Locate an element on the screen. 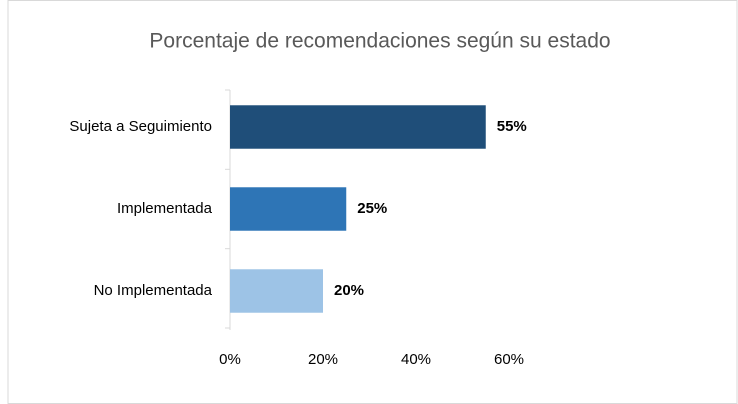 The height and width of the screenshot is (404, 738). x-tick-label: 40% is located at coordinates (416, 359).